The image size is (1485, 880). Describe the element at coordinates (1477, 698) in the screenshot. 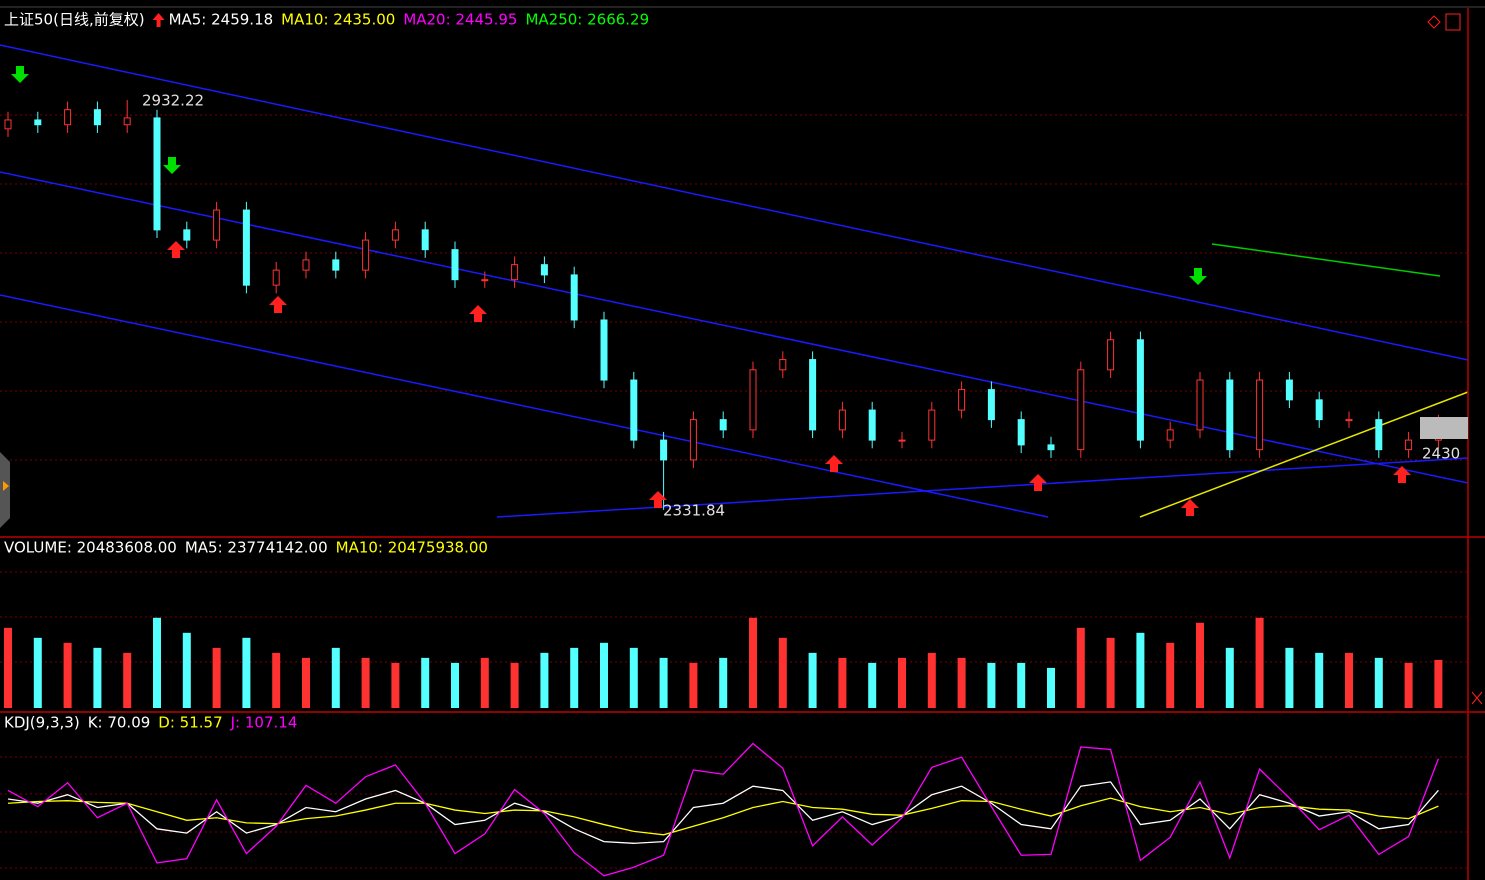

I see `close-icon` at that location.